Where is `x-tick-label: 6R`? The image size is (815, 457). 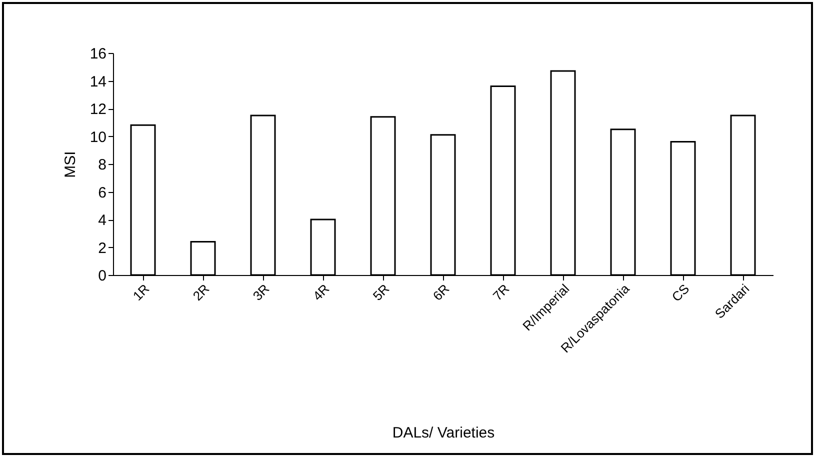
x-tick-label: 6R is located at coordinates (441, 292).